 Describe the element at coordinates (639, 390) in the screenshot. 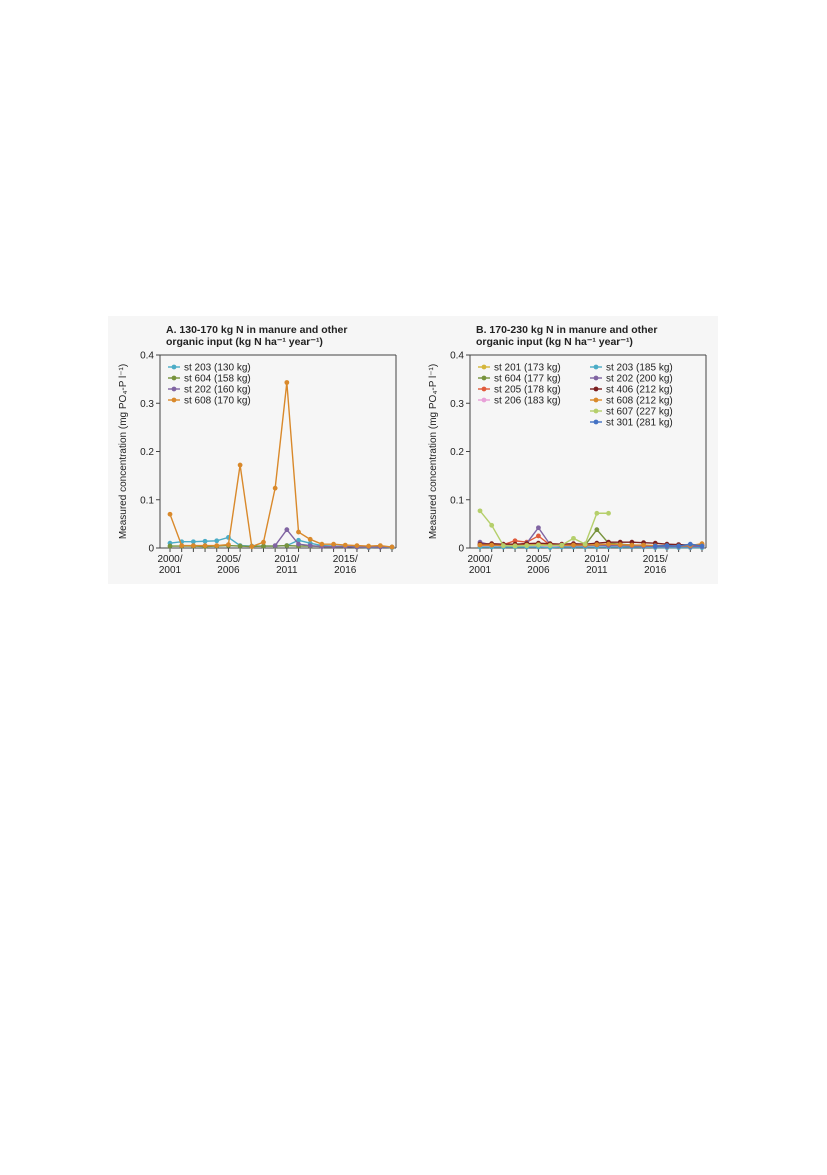

I see `legend-label: st 406 (212 kg)` at that location.